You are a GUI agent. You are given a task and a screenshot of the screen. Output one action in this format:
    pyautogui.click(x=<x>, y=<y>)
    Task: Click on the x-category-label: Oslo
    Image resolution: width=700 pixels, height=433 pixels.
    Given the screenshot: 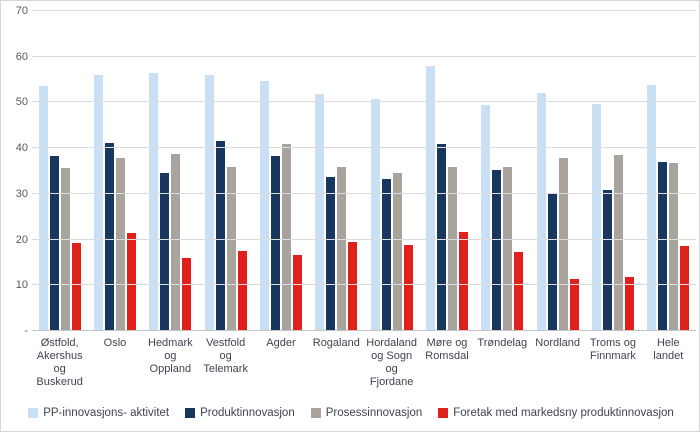 What is the action you would take?
    pyautogui.click(x=115, y=343)
    